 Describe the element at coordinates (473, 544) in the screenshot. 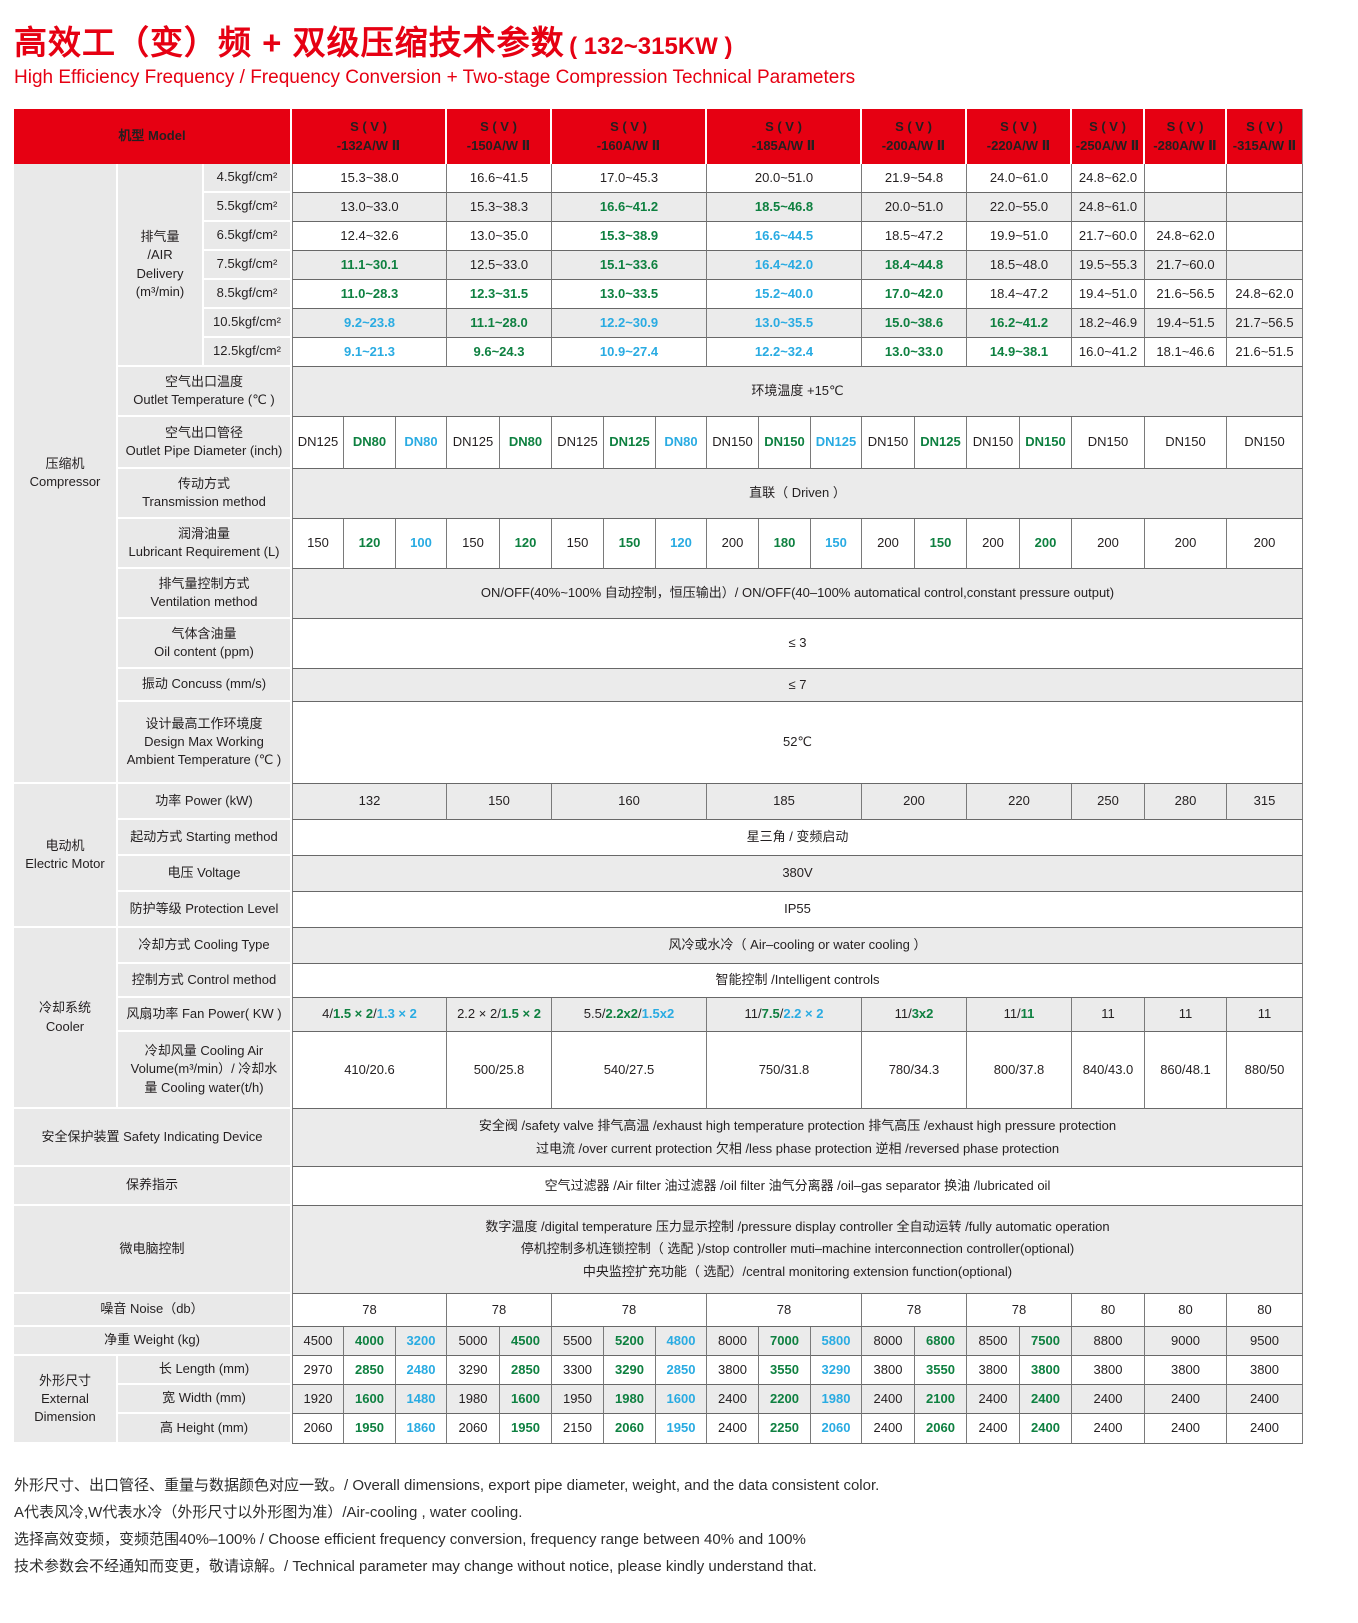

I see `value-cell: 150` at that location.